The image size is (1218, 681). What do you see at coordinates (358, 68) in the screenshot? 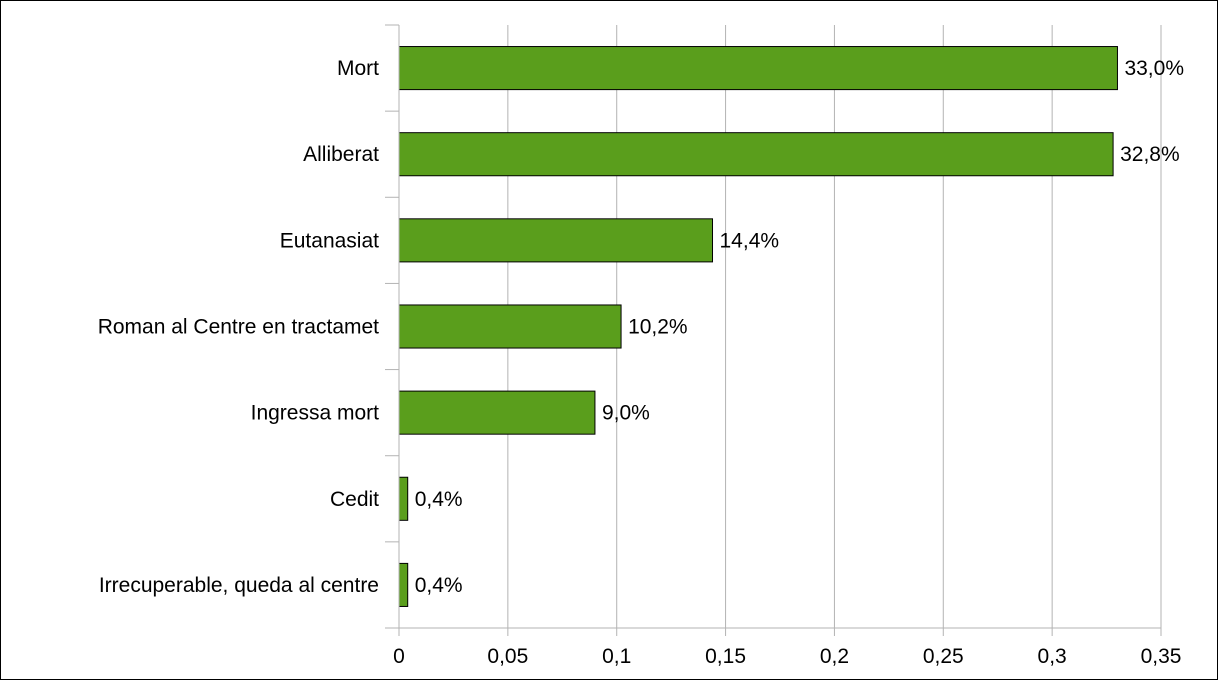
I see `category-label: Mort` at bounding box center [358, 68].